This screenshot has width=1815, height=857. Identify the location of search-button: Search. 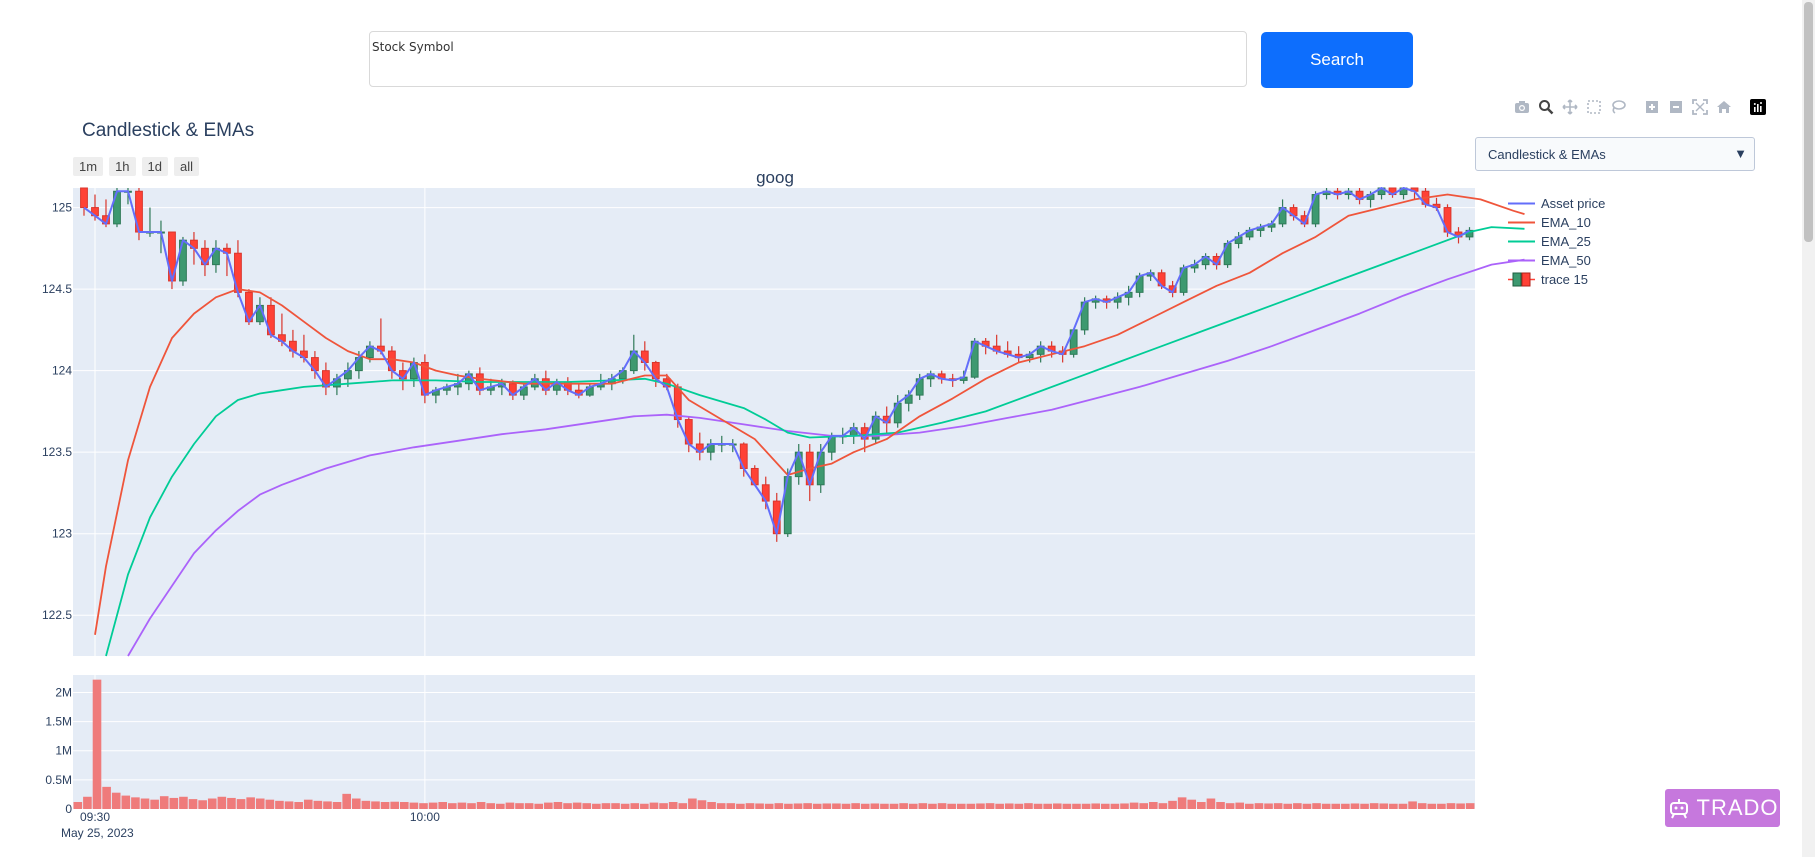
(1337, 60).